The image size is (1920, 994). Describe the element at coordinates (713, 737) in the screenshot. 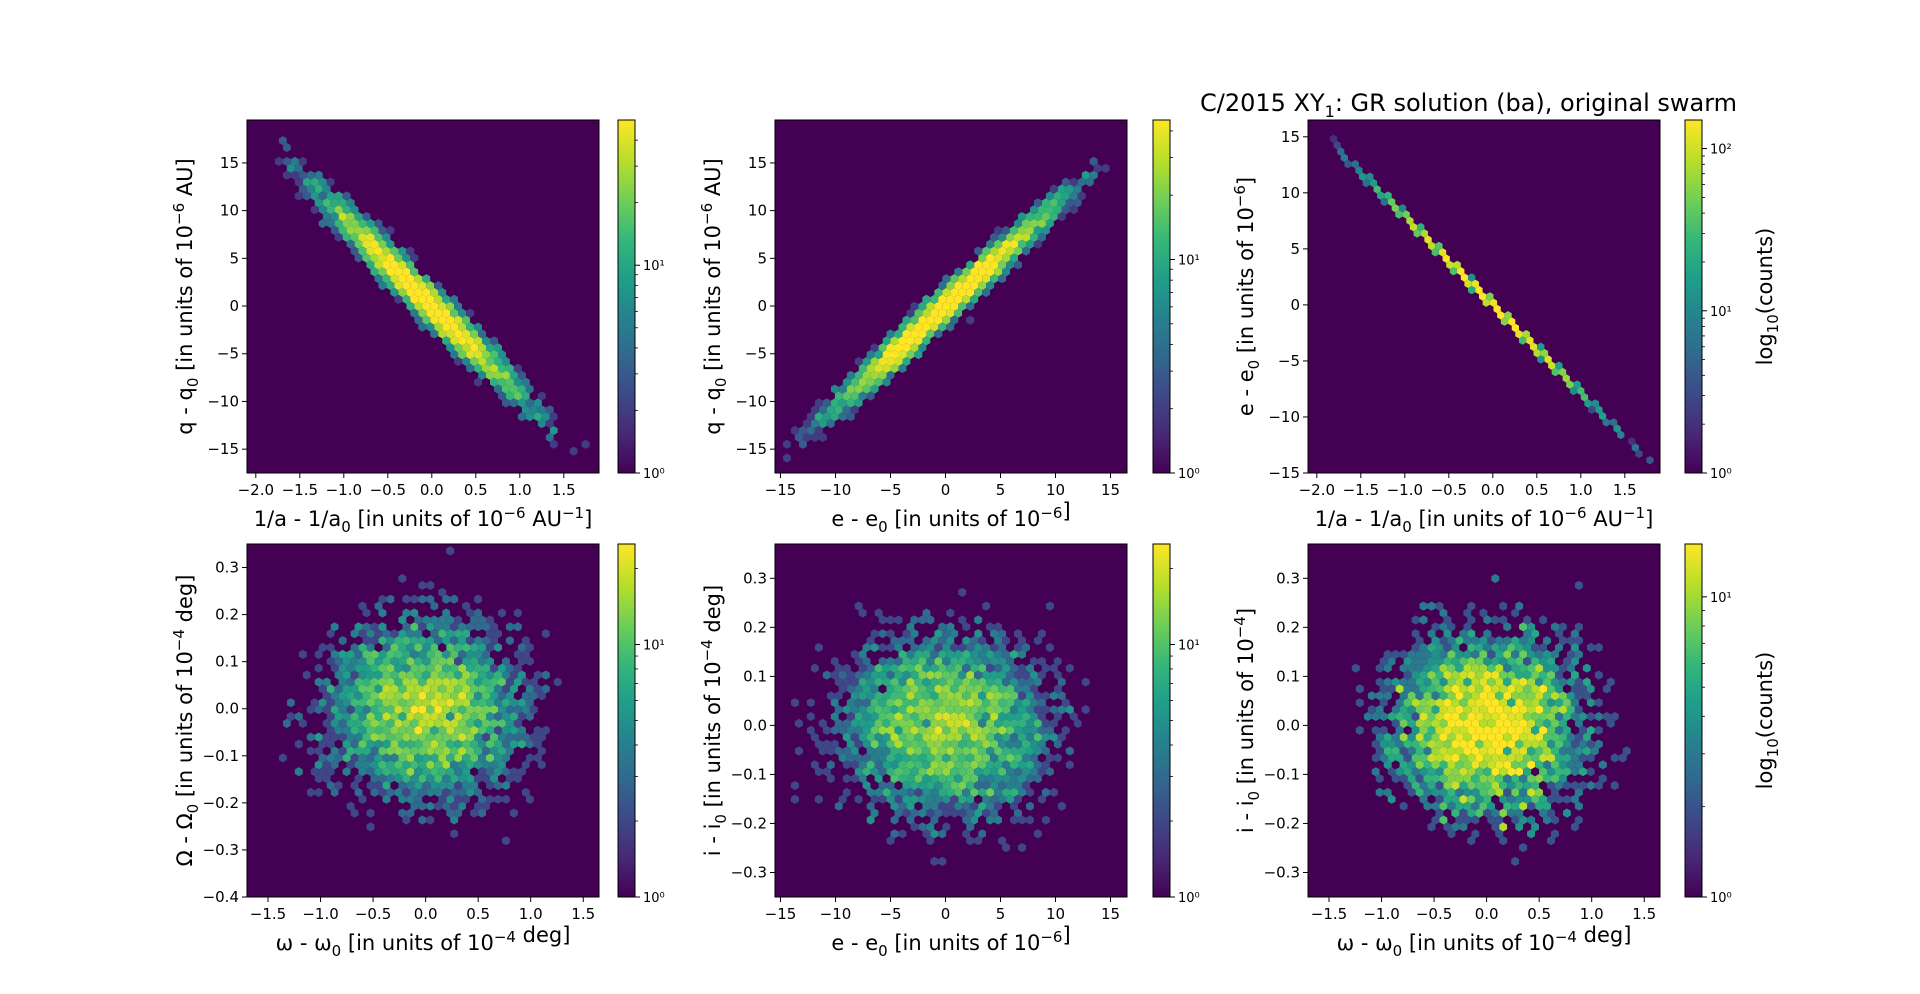

I see `label-mid: [in units of 10` at that location.